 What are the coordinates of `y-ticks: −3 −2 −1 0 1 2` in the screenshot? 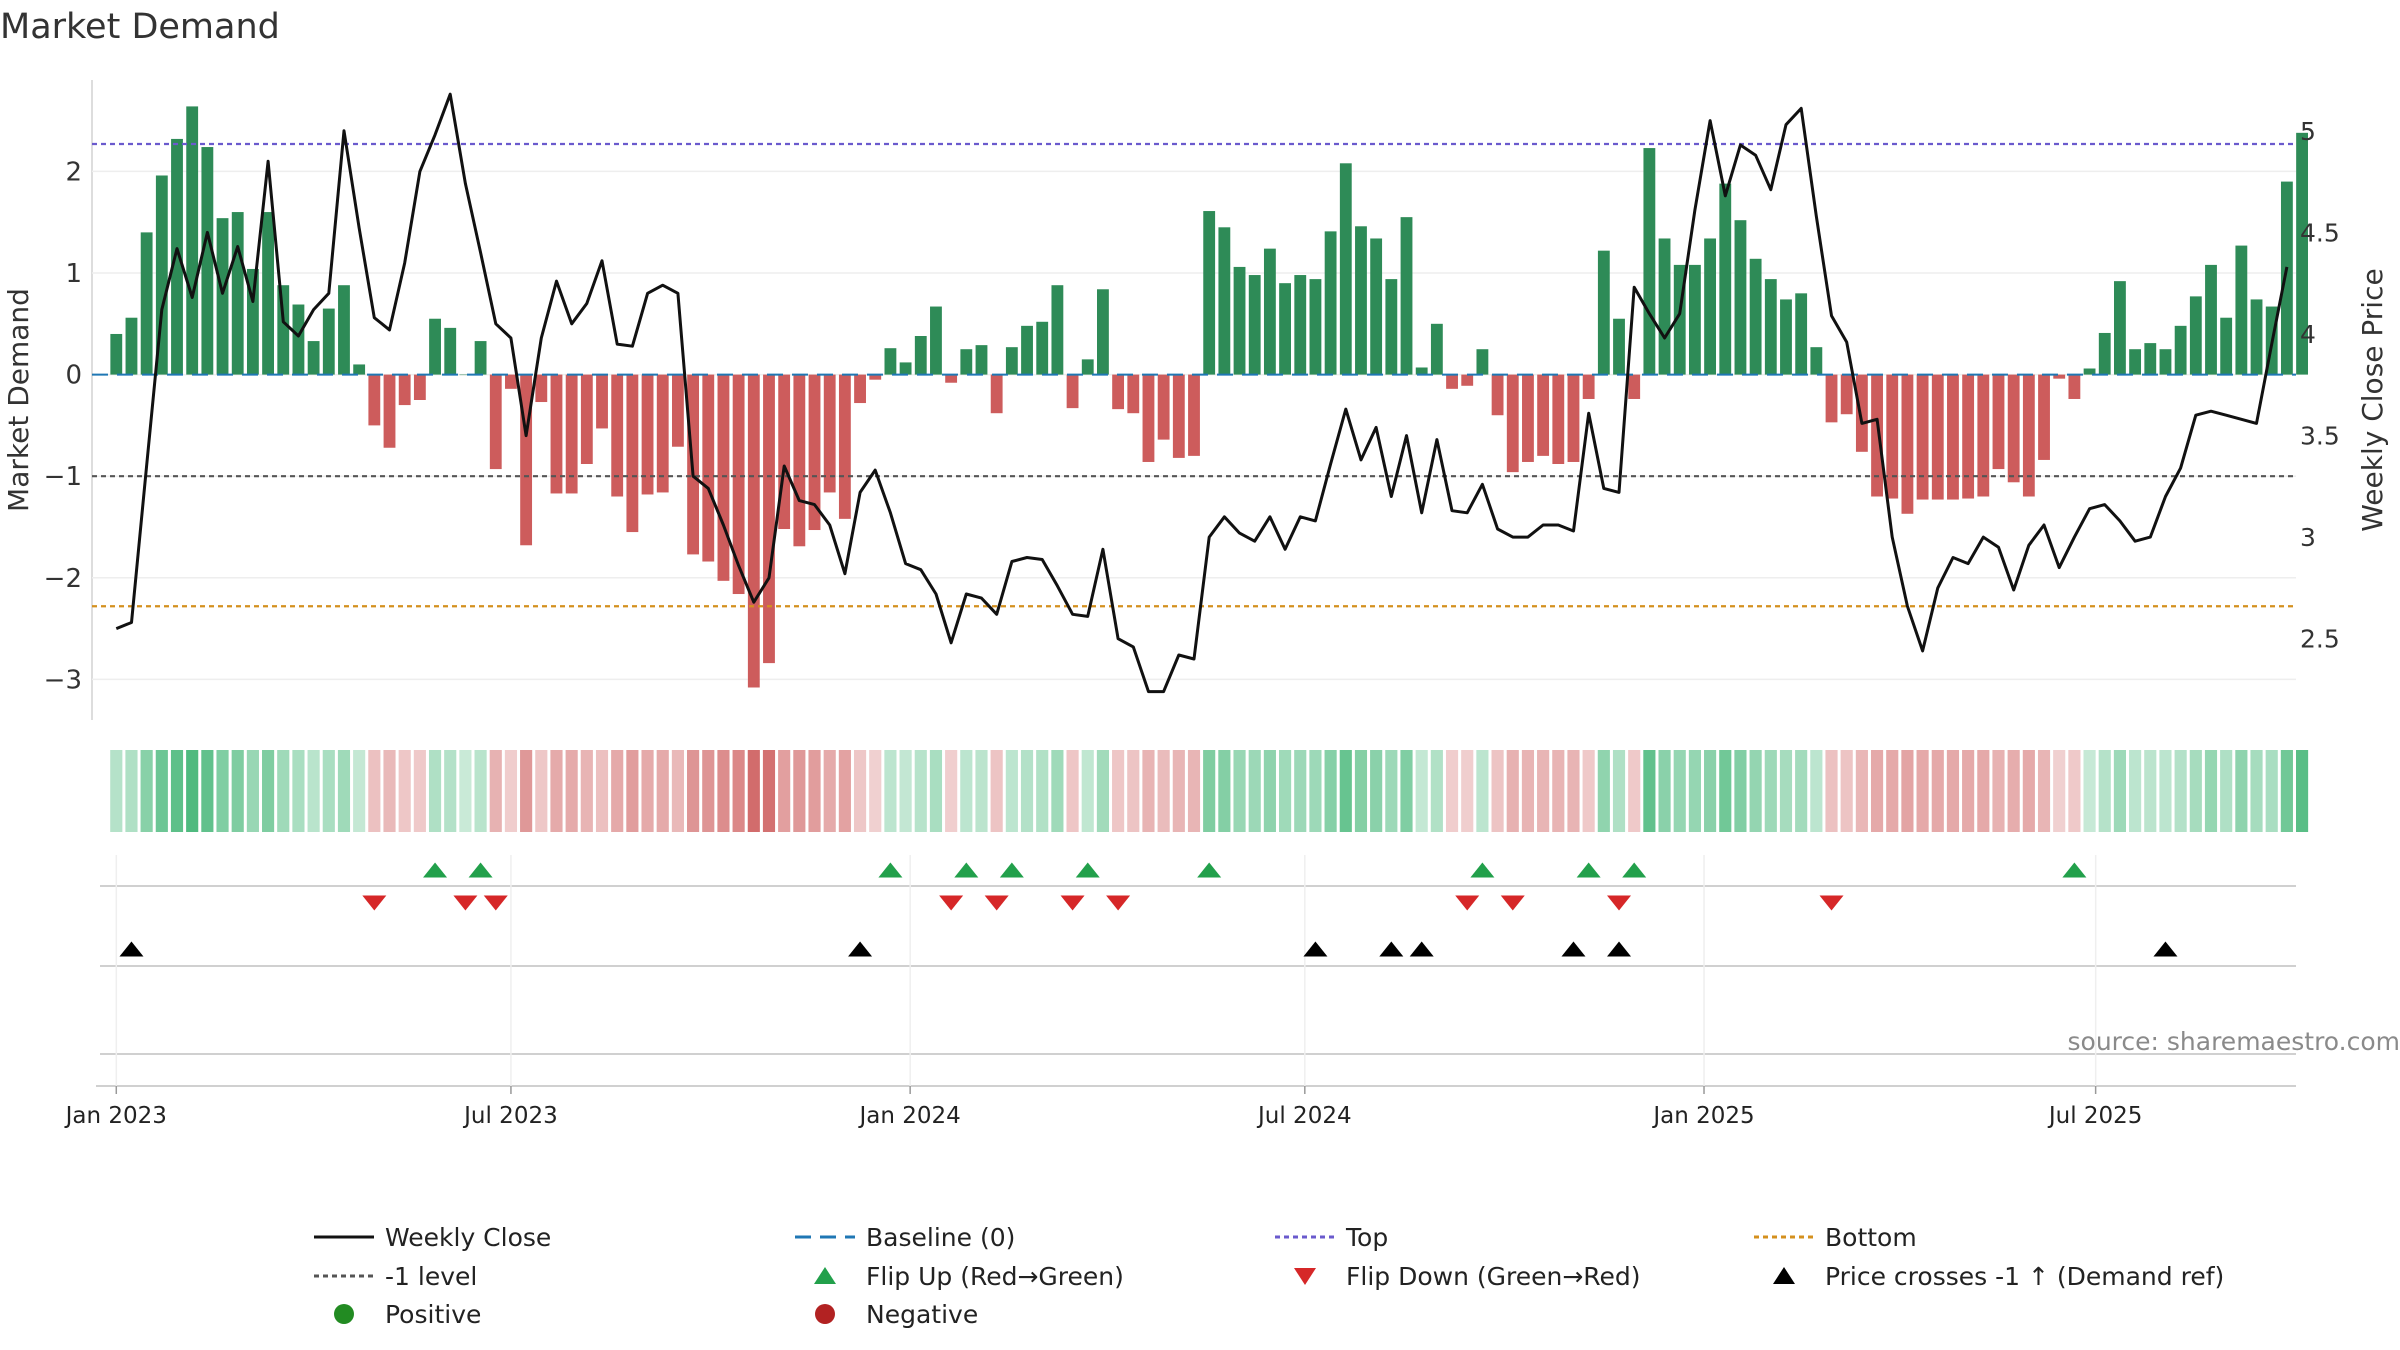 It's located at (63, 426).